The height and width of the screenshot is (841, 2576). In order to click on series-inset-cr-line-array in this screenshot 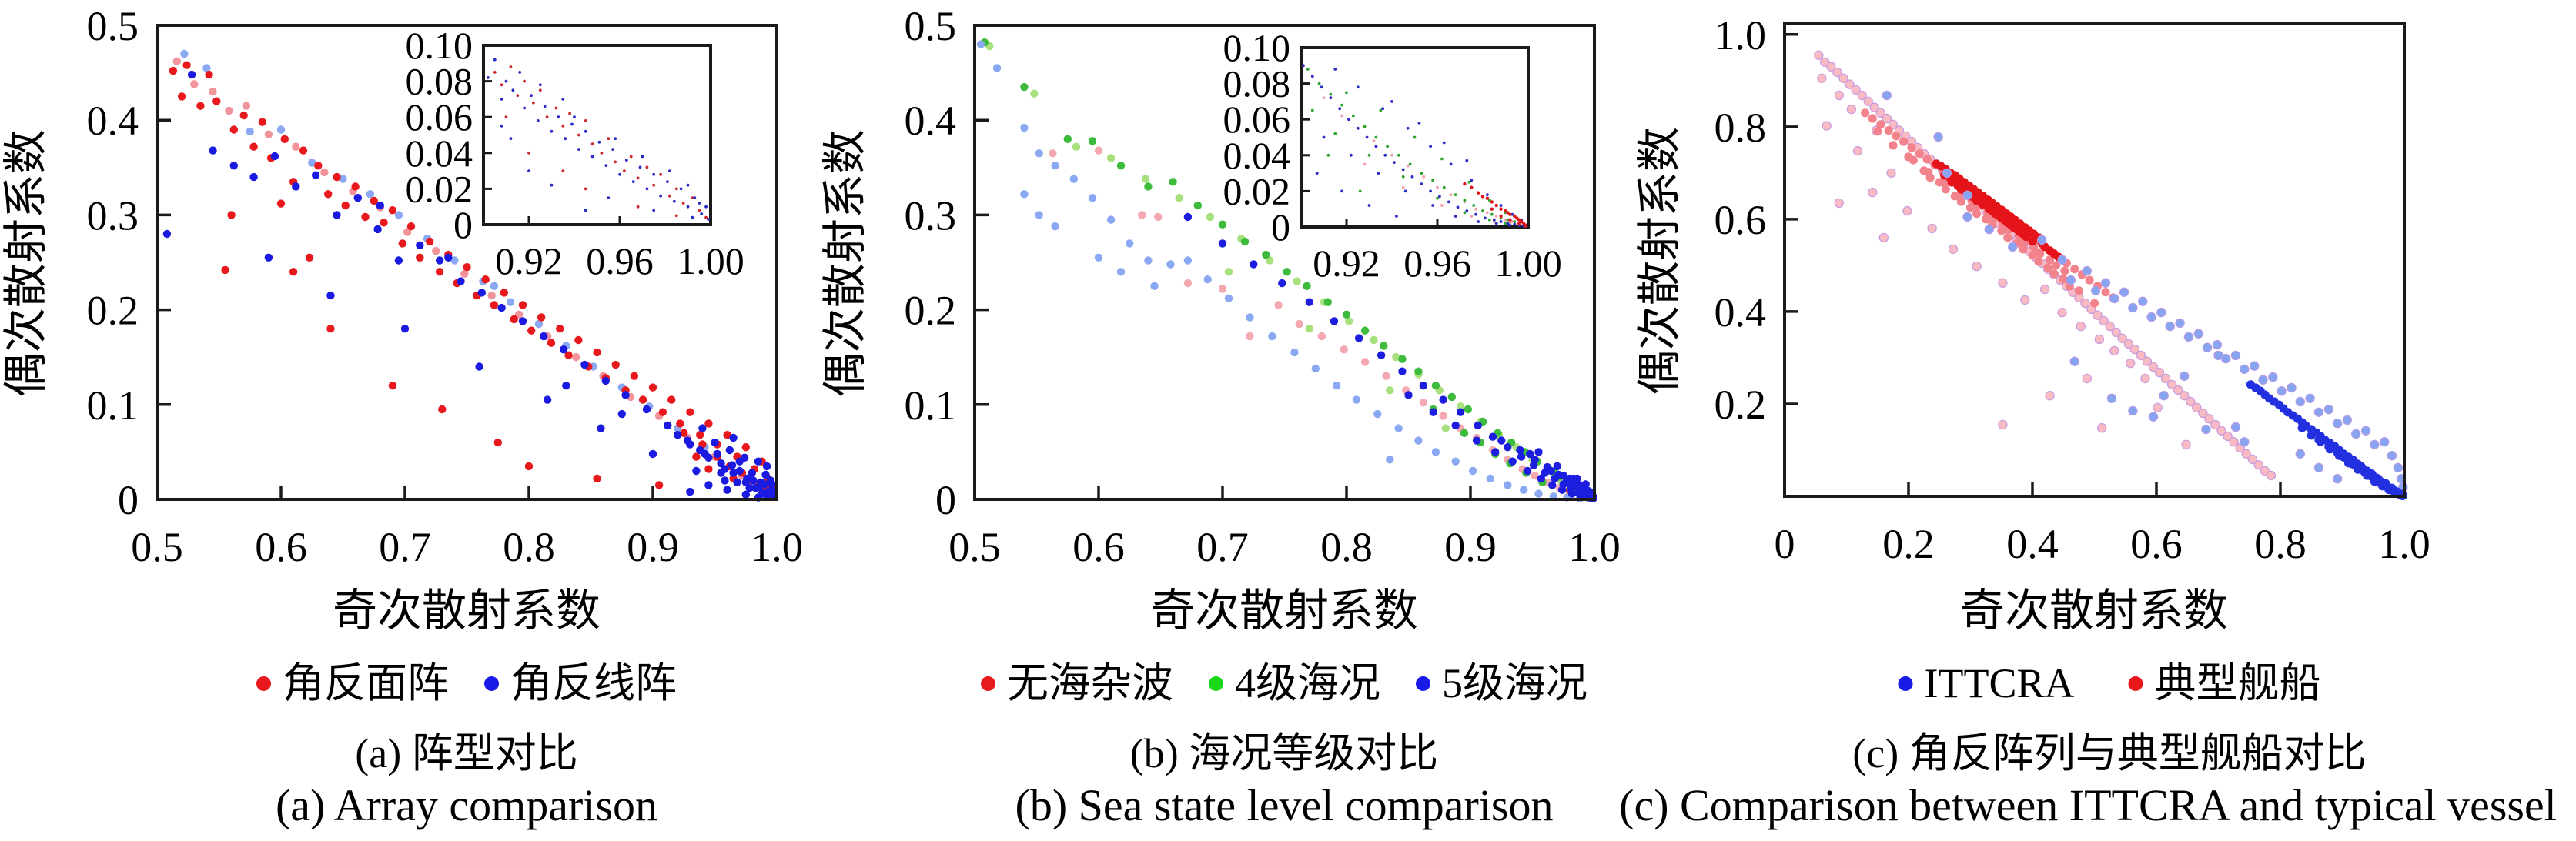, I will do `click(599, 139)`.